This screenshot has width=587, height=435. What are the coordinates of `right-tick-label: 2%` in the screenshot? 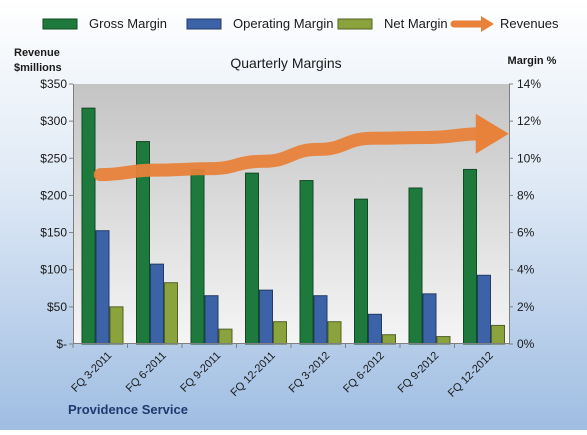 It's located at (526, 307).